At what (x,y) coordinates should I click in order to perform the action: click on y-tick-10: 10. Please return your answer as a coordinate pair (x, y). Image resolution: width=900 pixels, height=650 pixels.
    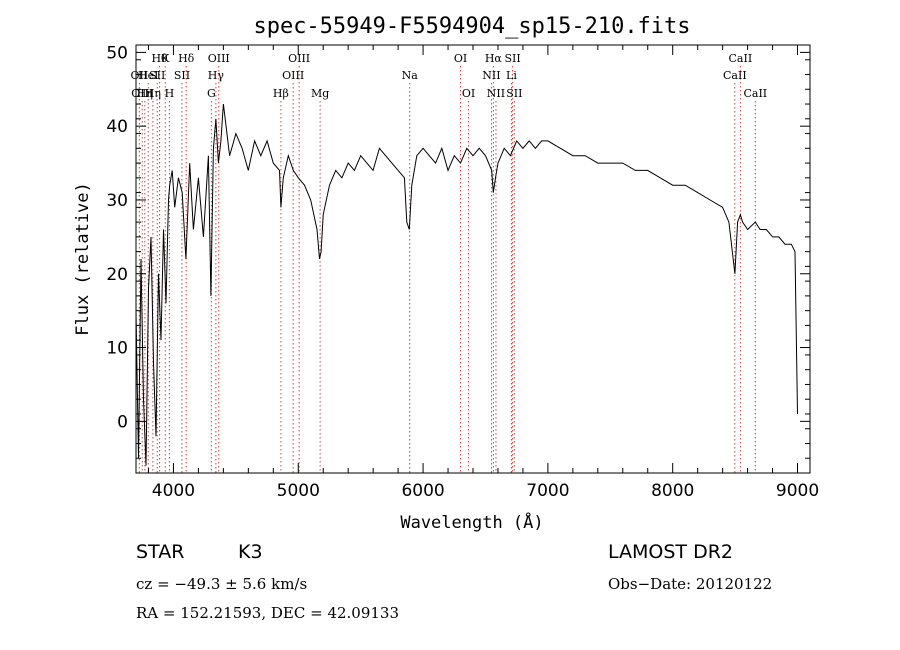
    Looking at the image, I should click on (458, 349).